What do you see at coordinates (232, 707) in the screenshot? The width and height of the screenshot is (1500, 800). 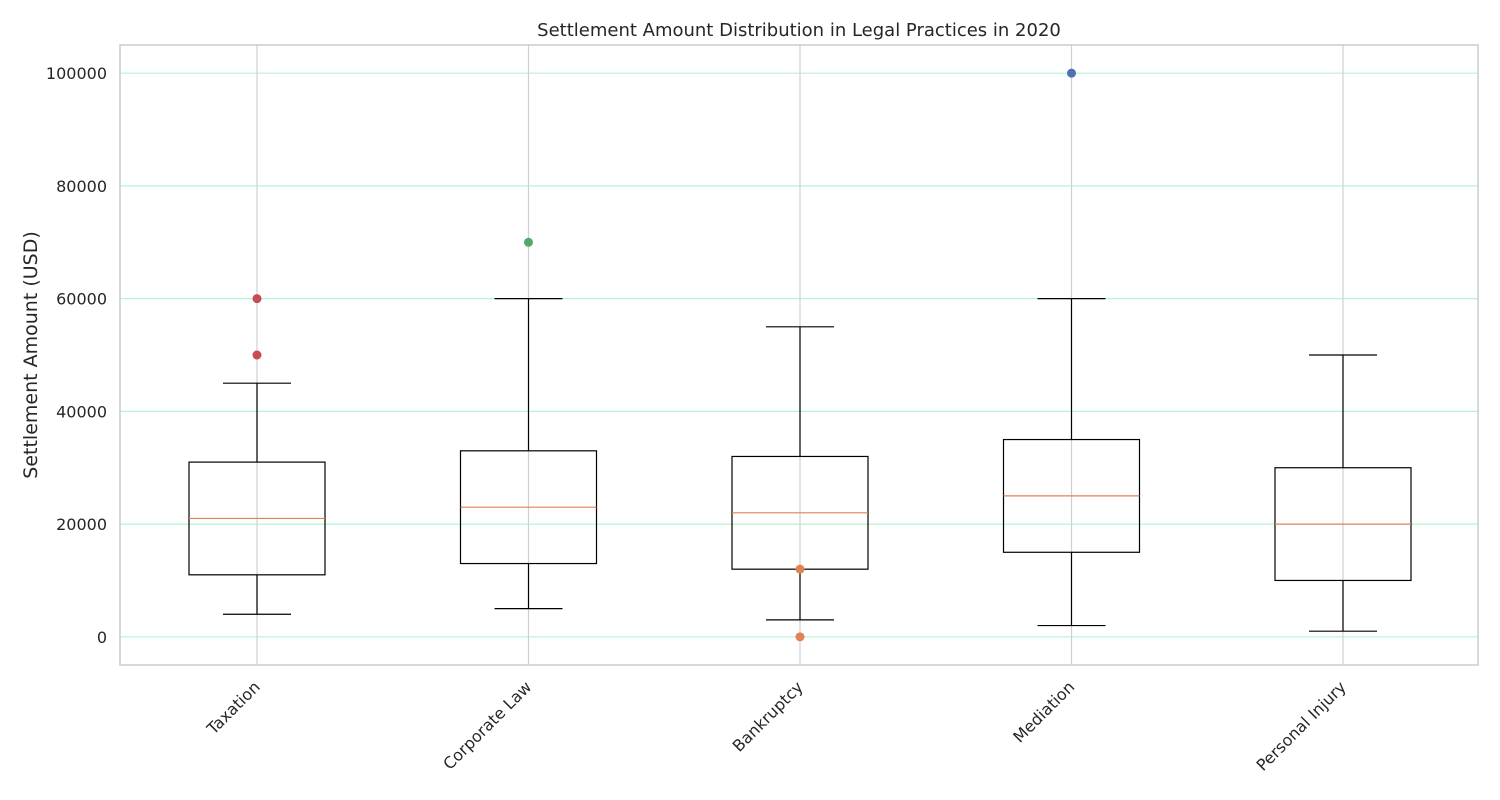 I see `x-tick-label: Taxation` at bounding box center [232, 707].